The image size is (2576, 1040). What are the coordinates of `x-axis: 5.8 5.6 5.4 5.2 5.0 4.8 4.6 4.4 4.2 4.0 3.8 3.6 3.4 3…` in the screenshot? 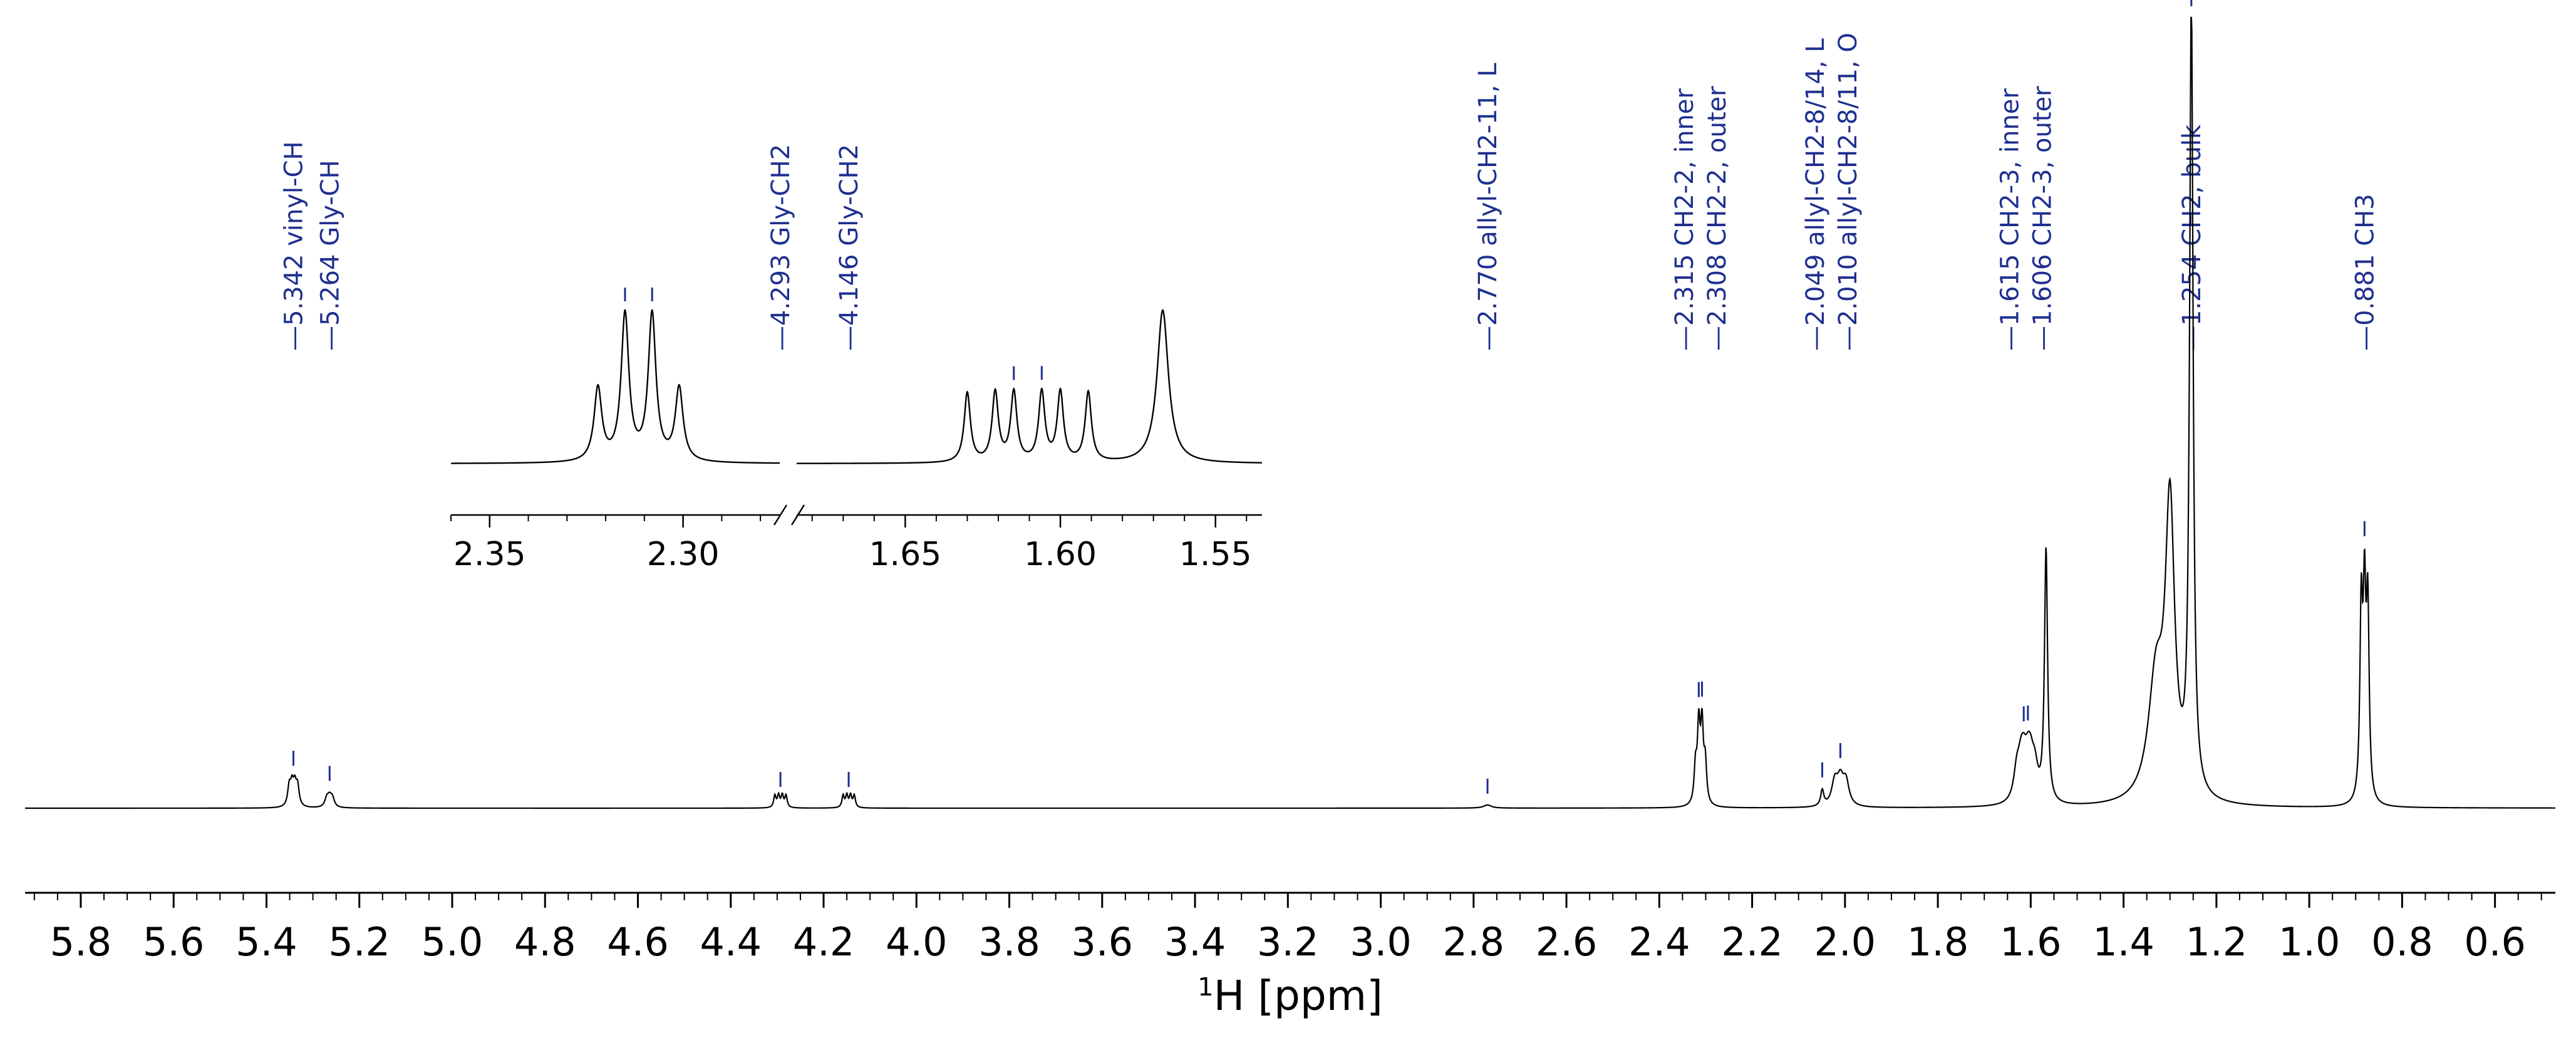 It's located at (1290, 928).